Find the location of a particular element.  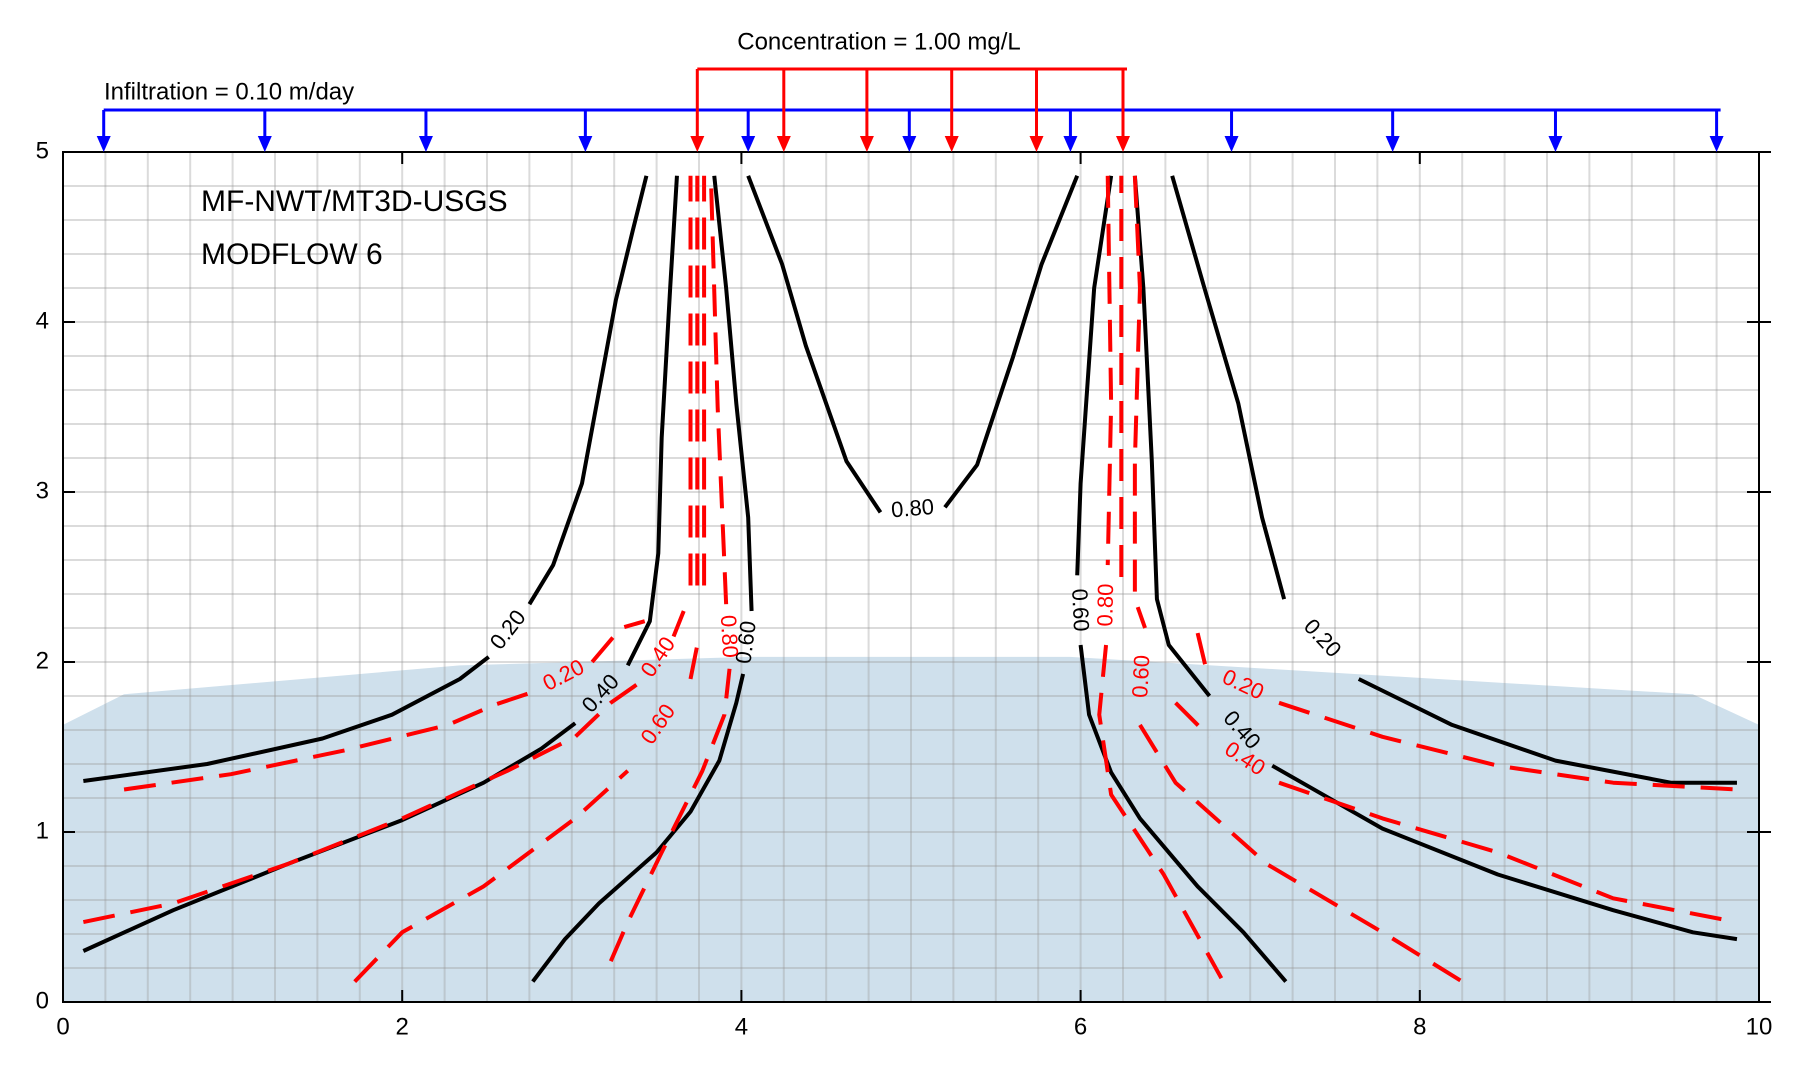

y-tick-label: 4 is located at coordinates (42, 320).